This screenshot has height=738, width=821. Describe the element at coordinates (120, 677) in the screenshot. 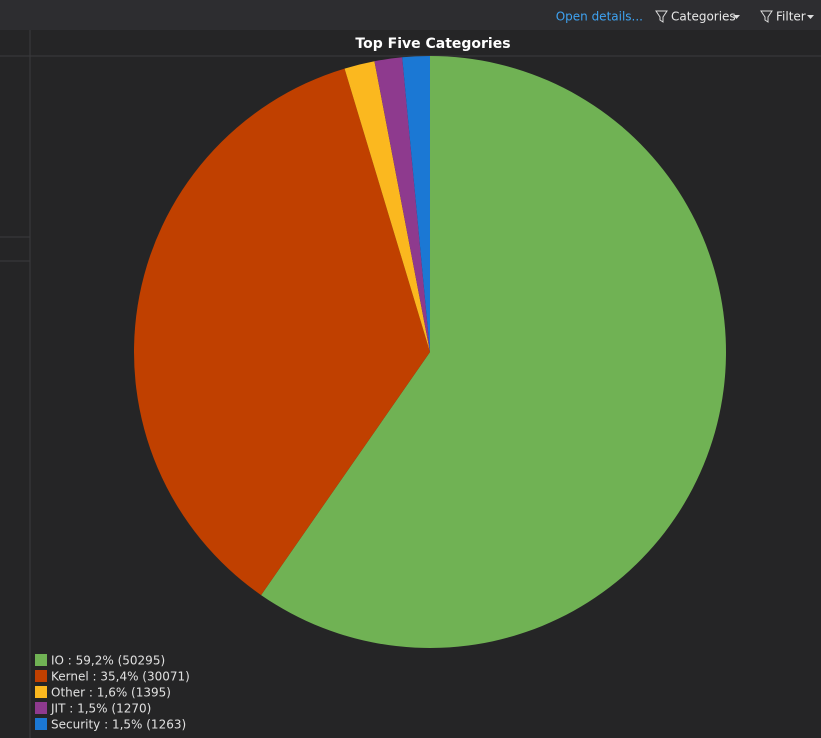

I see `legend-label: Kernel : 35,4% (30071)` at that location.